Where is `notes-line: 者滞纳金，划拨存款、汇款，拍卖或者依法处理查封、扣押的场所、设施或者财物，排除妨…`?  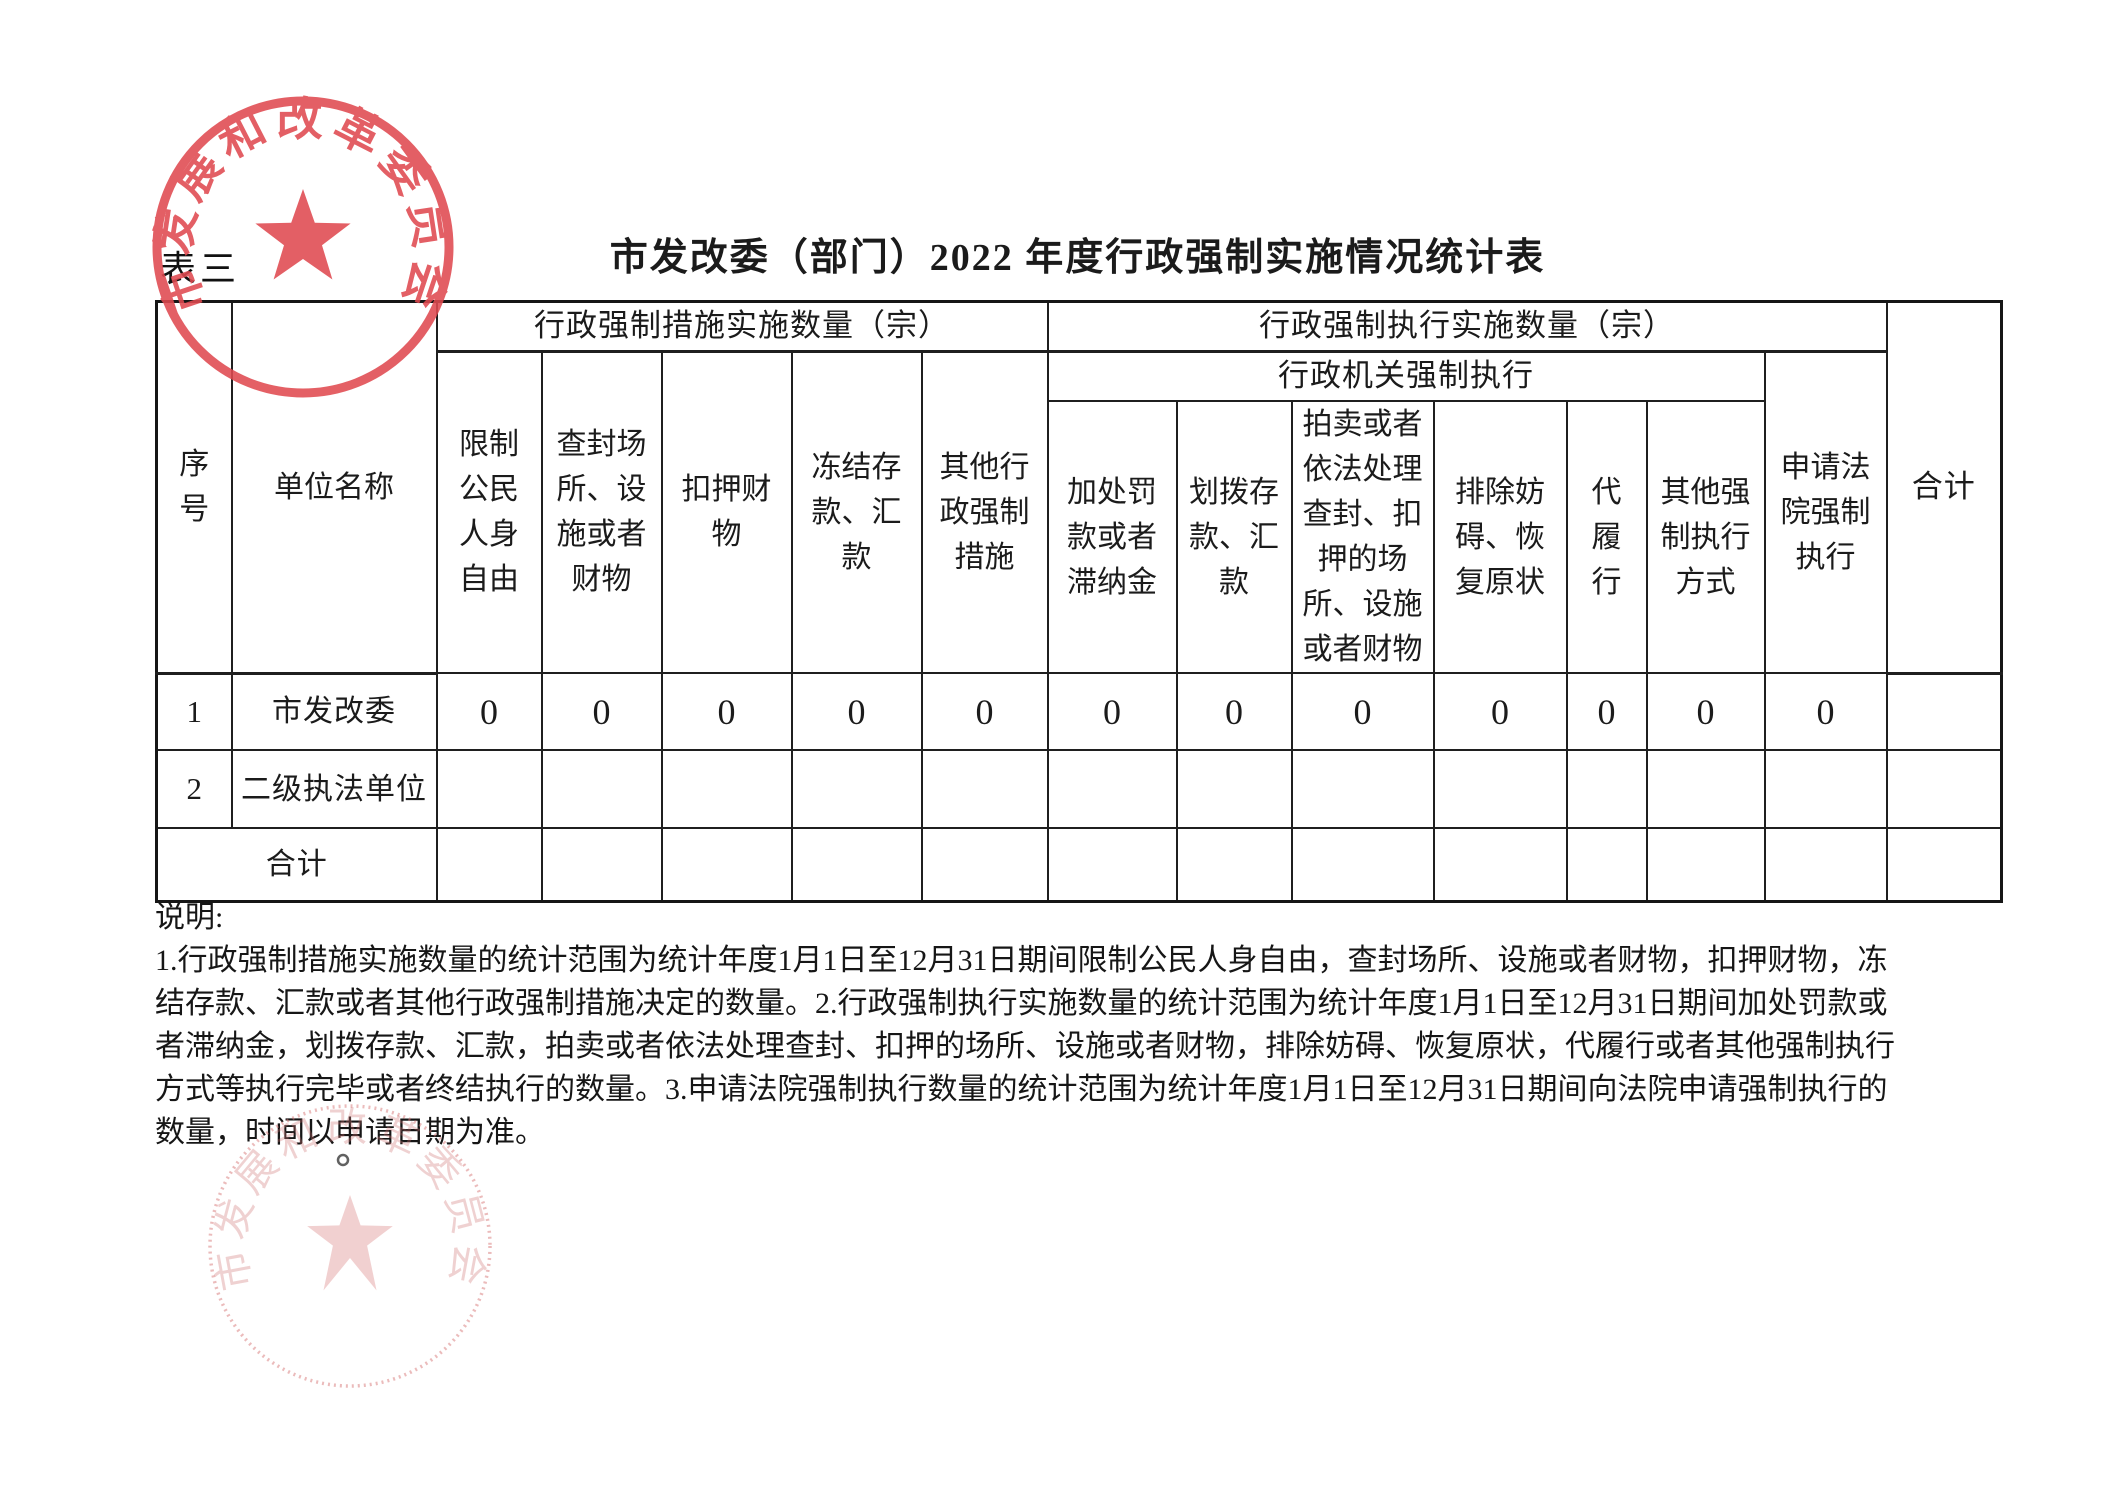 notes-line: 者滞纳金，划拨存款、汇款，拍卖或者依法处理查封、扣押的场所、设施或者财物，排除妨… is located at coordinates (1025, 1046).